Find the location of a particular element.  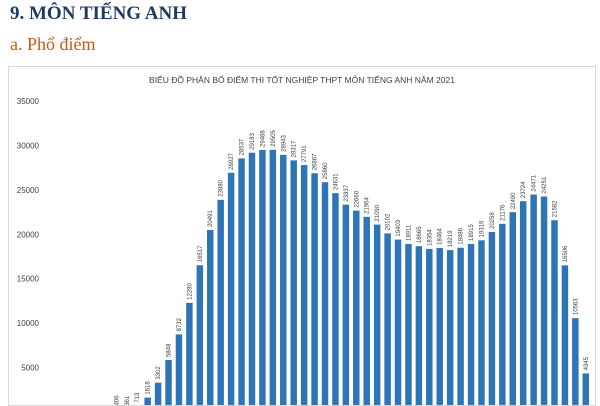

bar-value-label: 3302 is located at coordinates (159, 373).